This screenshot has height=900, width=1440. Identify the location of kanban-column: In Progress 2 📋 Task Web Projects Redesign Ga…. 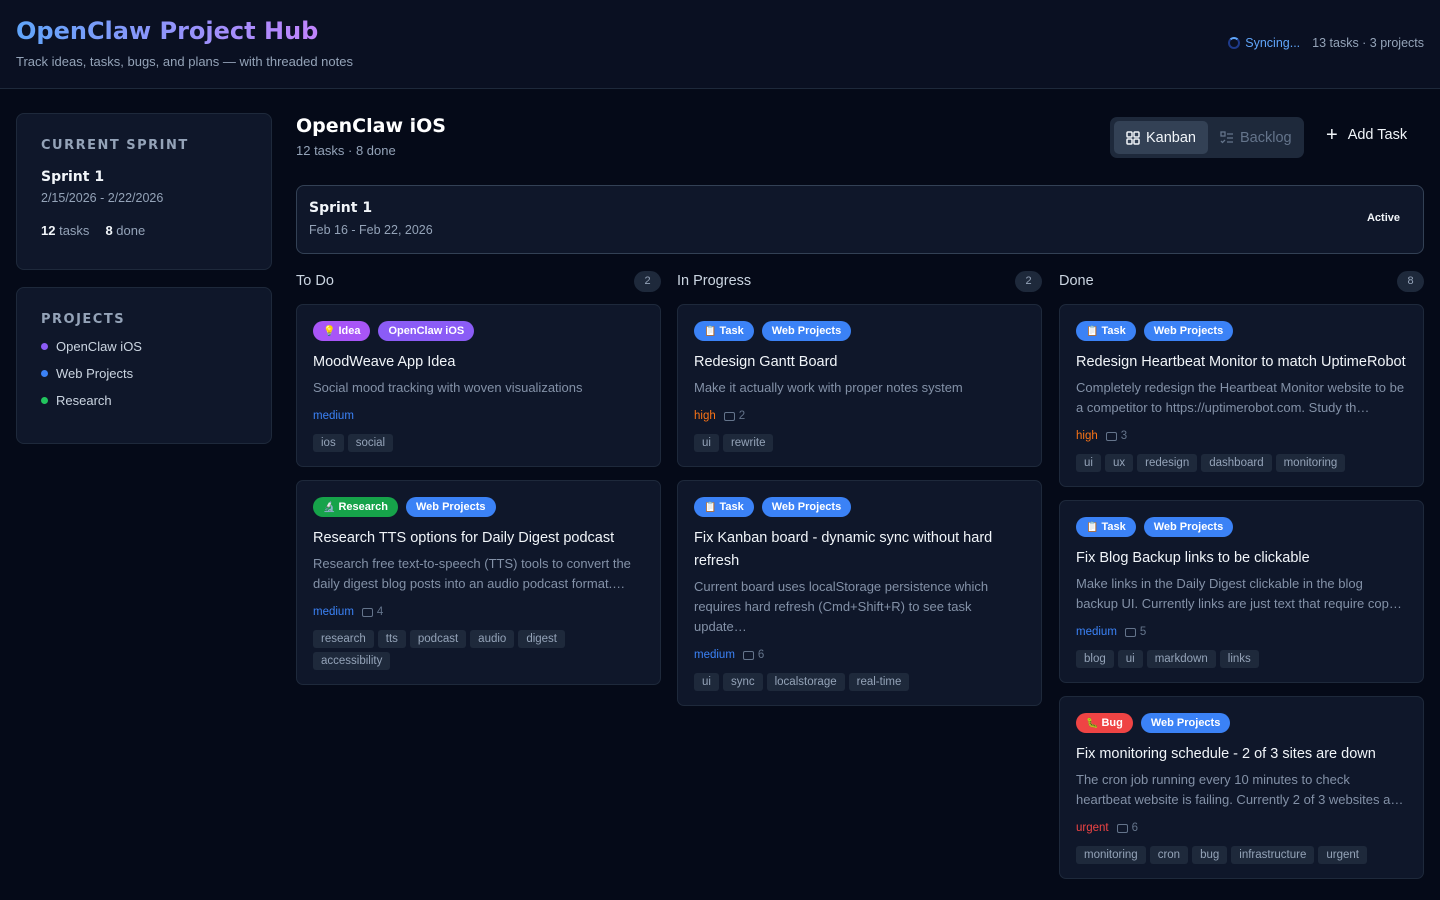
(859, 494).